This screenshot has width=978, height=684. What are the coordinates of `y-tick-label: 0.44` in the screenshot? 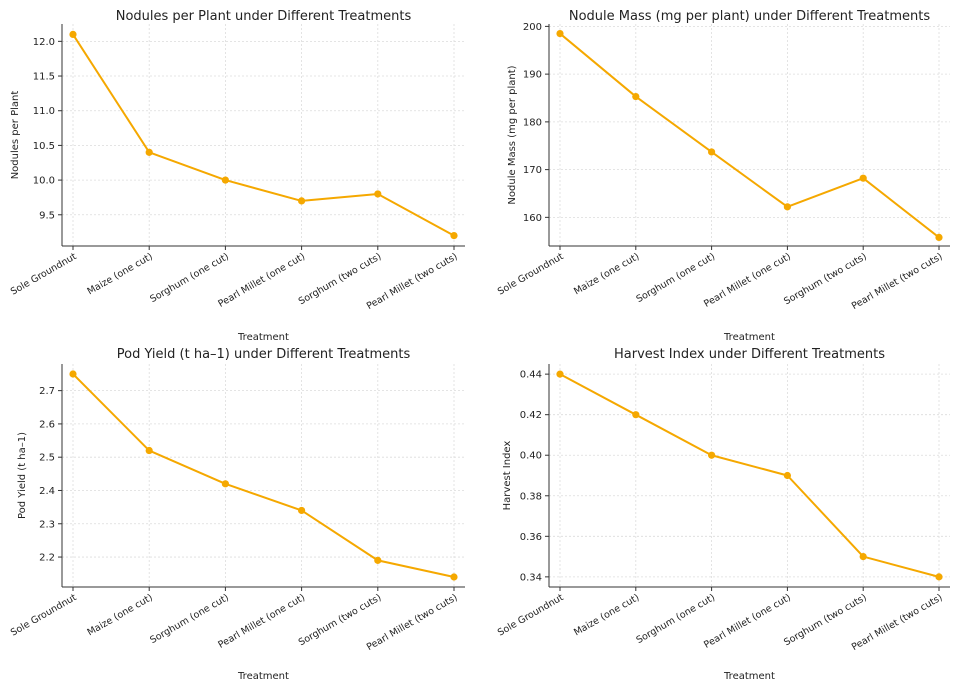 It's located at (531, 375).